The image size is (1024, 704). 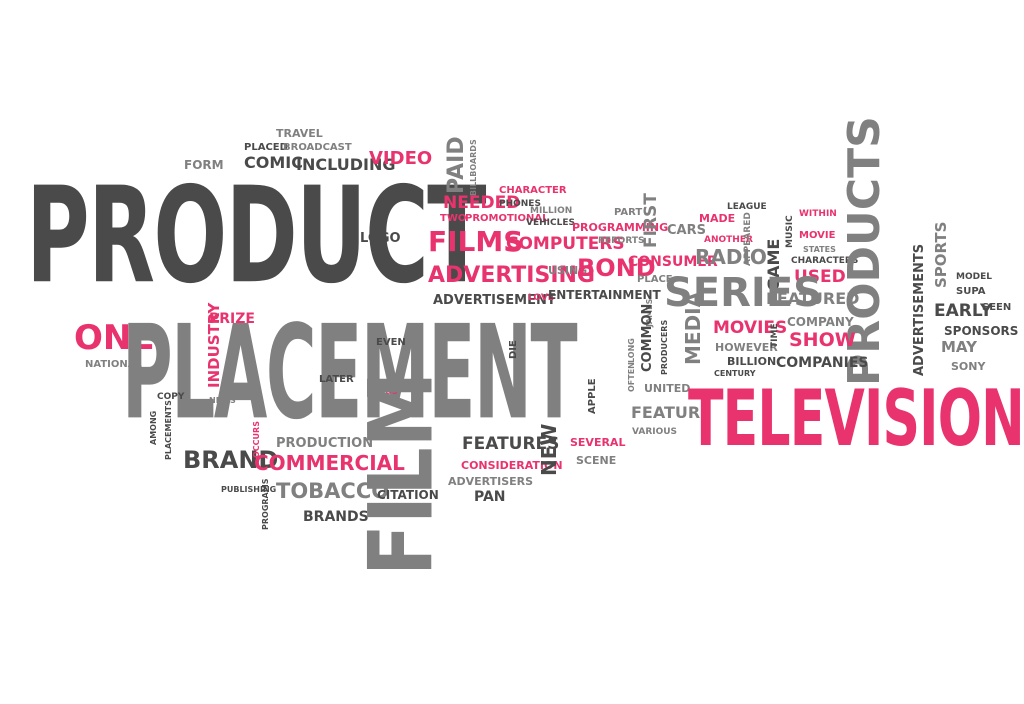 What do you see at coordinates (647, 337) in the screenshot?
I see `word-common: COMMON` at bounding box center [647, 337].